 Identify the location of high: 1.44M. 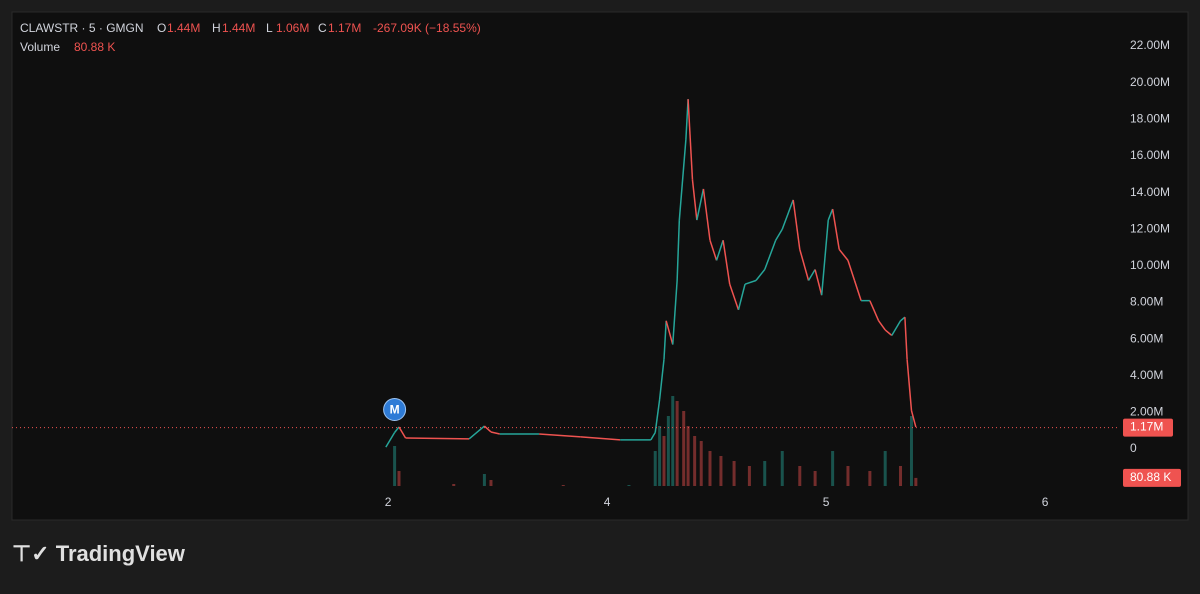
(238, 28).